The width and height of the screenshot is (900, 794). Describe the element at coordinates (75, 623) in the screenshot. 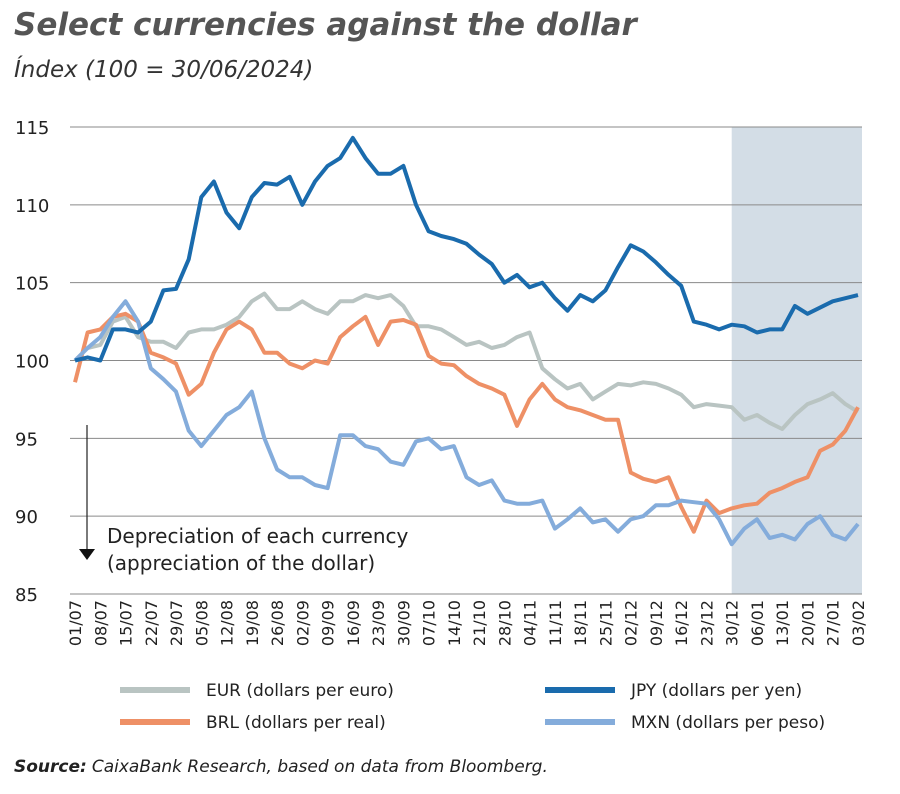

I see `x-tick-label: 01/07` at that location.